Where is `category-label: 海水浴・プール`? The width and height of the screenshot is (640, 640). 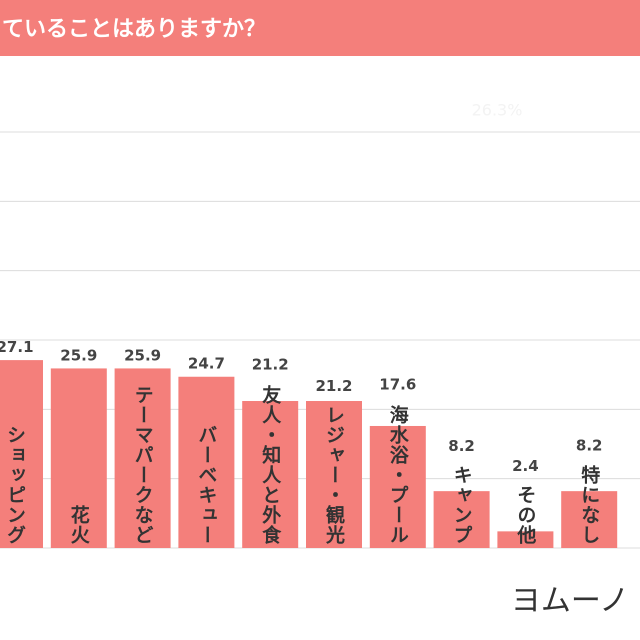 category-label: 海水浴・プール is located at coordinates (398, 474).